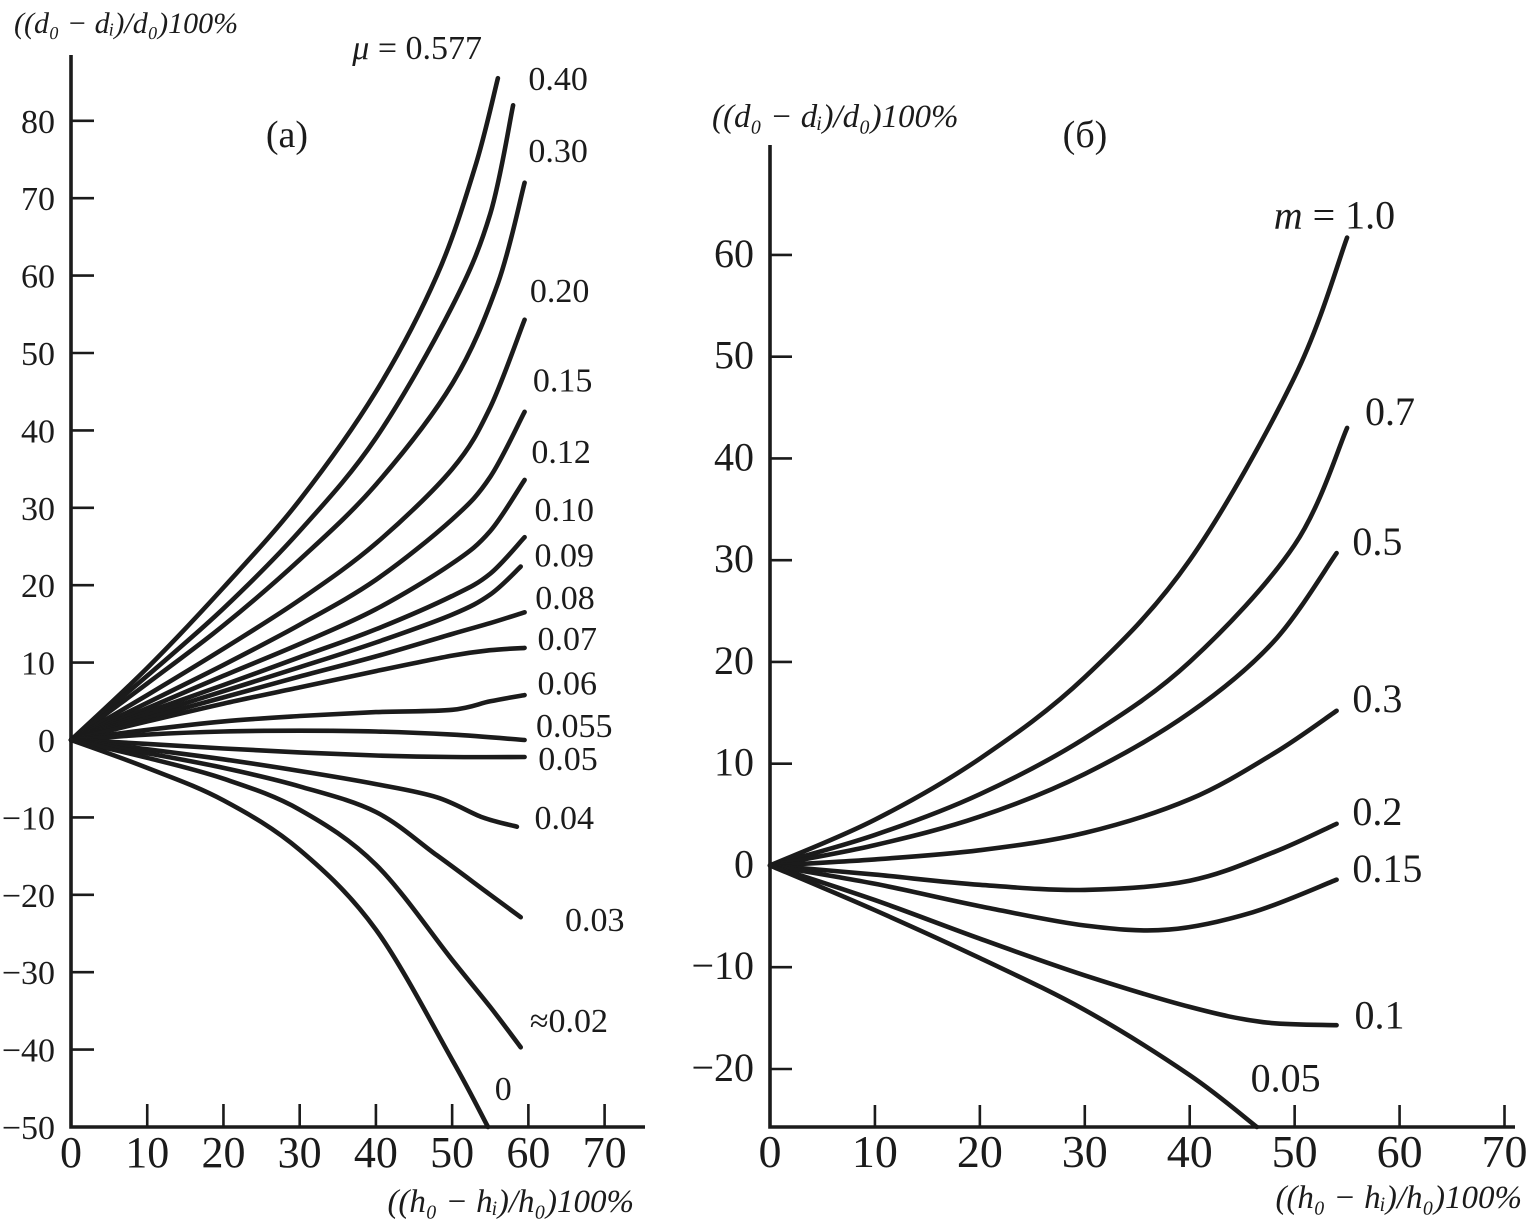 The image size is (1527, 1228). What do you see at coordinates (835, 117) in the screenshot?
I see `panel-b-y-axis-title: ((d₀ − dᵢ)/d₀)100%` at bounding box center [835, 117].